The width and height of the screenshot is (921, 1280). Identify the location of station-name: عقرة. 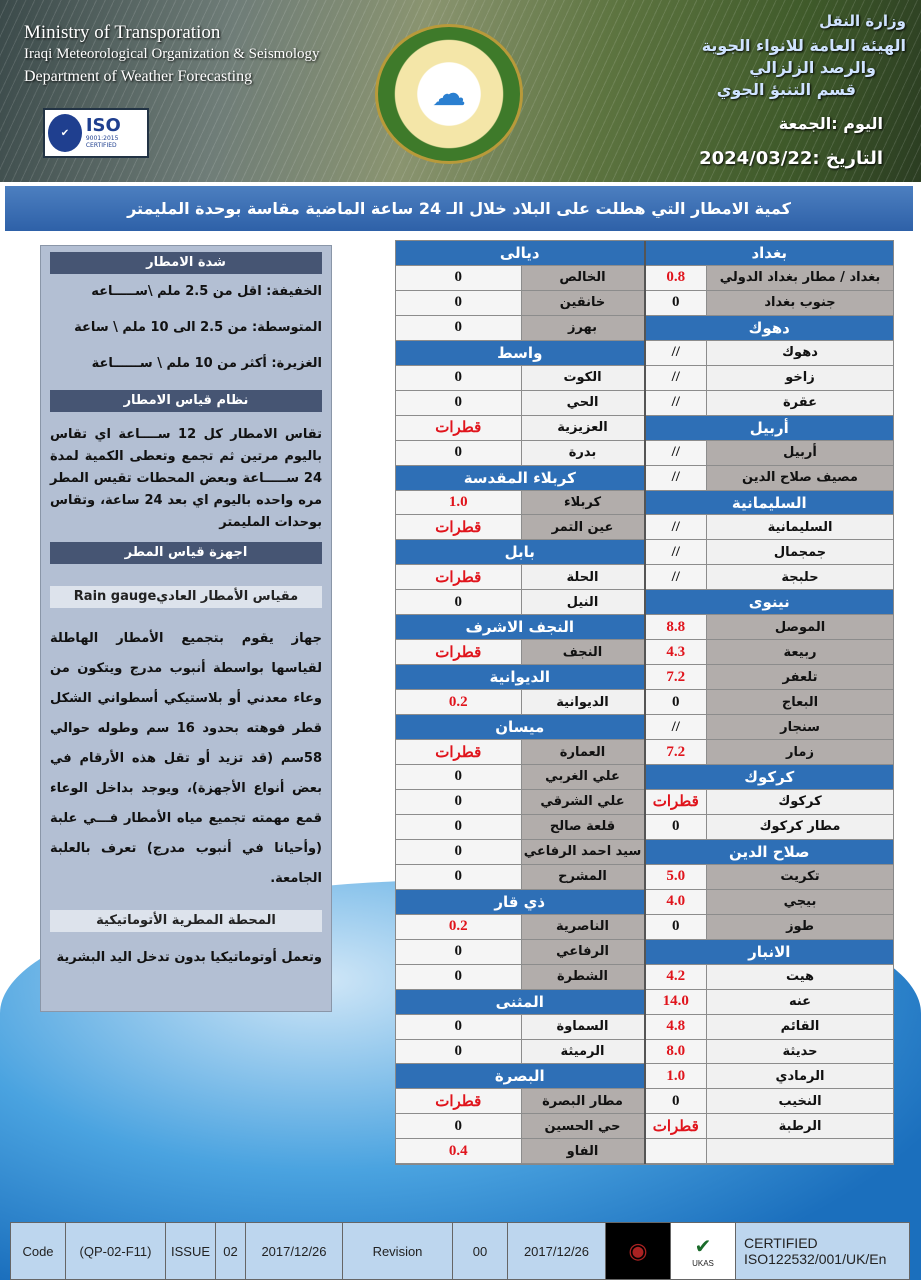
(799, 402).